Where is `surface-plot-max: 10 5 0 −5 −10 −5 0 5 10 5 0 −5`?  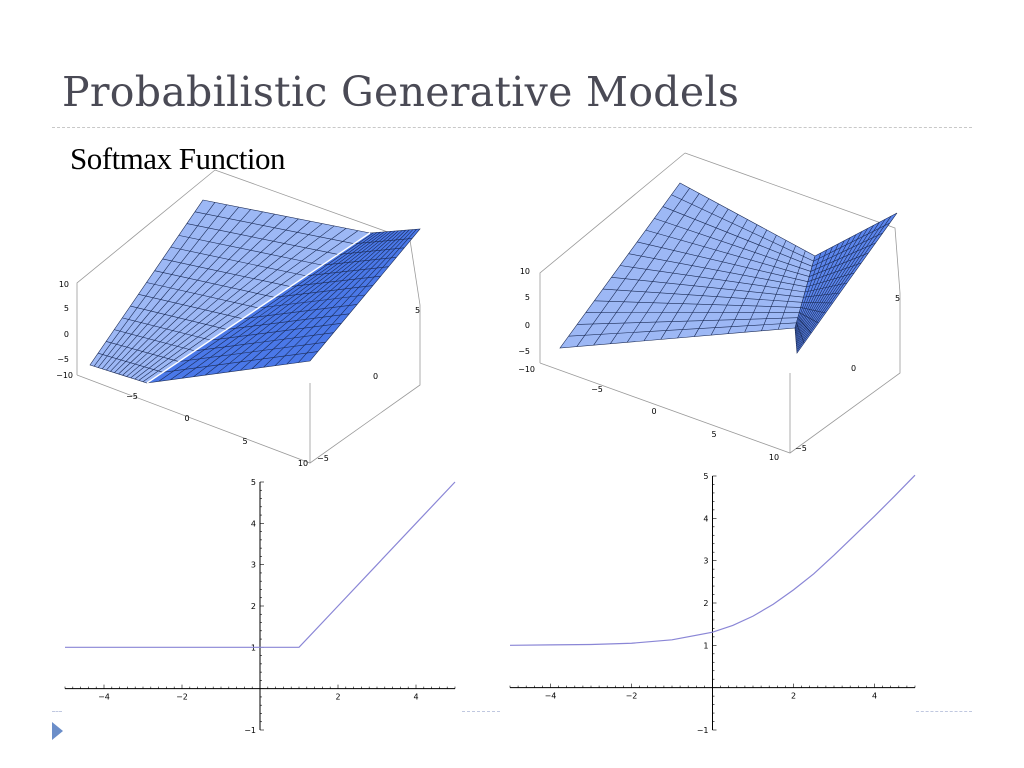
surface-plot-max: 10 5 0 −5 −10 −5 0 5 10 5 0 −5 is located at coordinates (238, 318).